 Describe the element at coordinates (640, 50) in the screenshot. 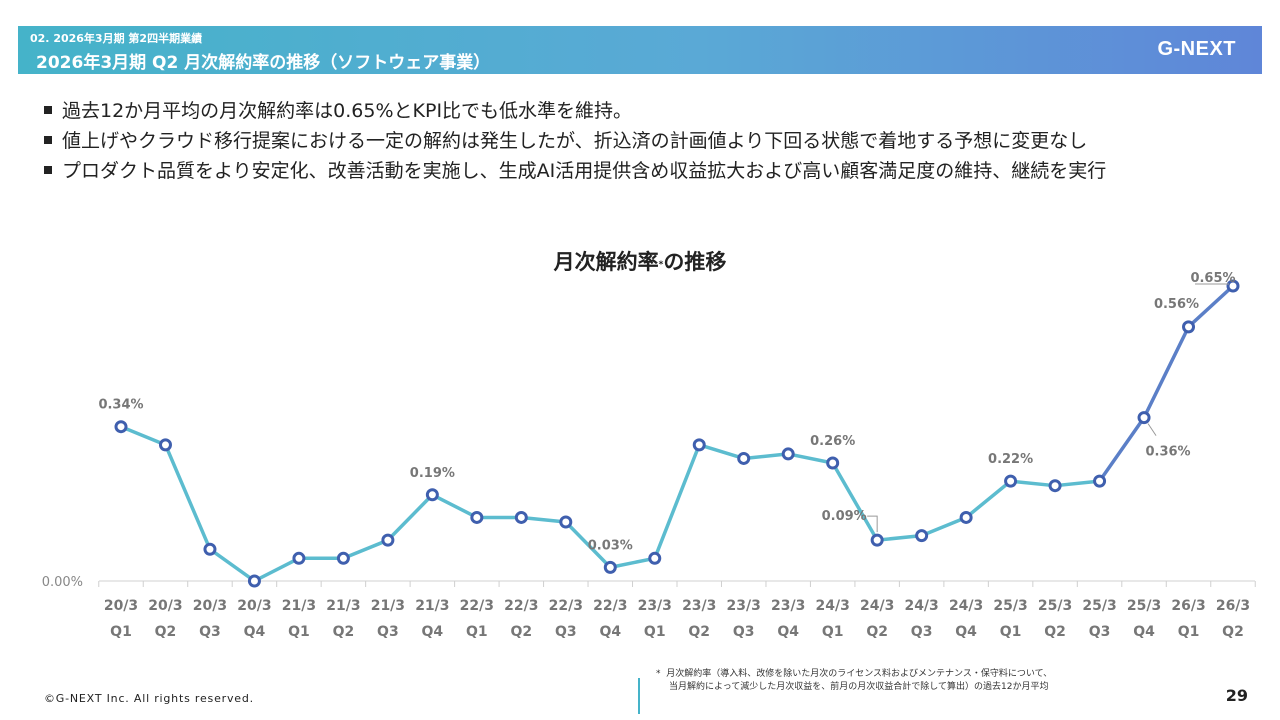

I see `header-band` at that location.